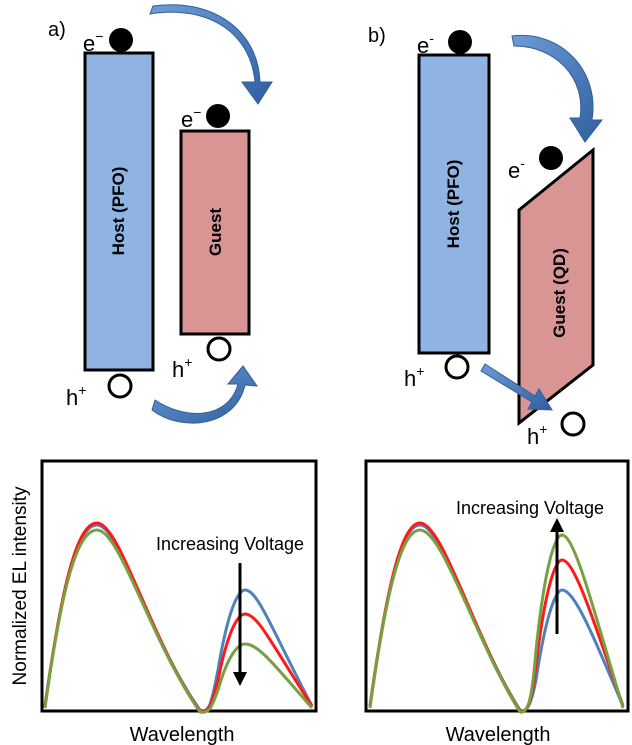 Image resolution: width=632 pixels, height=745 pixels. I want to click on guest-bar, so click(215, 232).